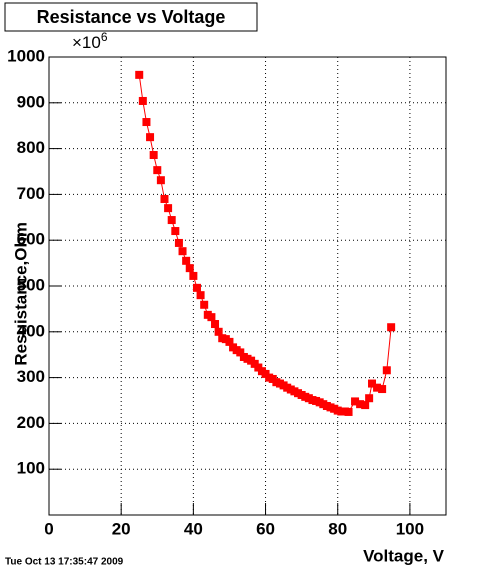  I want to click on title-box, so click(131, 17).